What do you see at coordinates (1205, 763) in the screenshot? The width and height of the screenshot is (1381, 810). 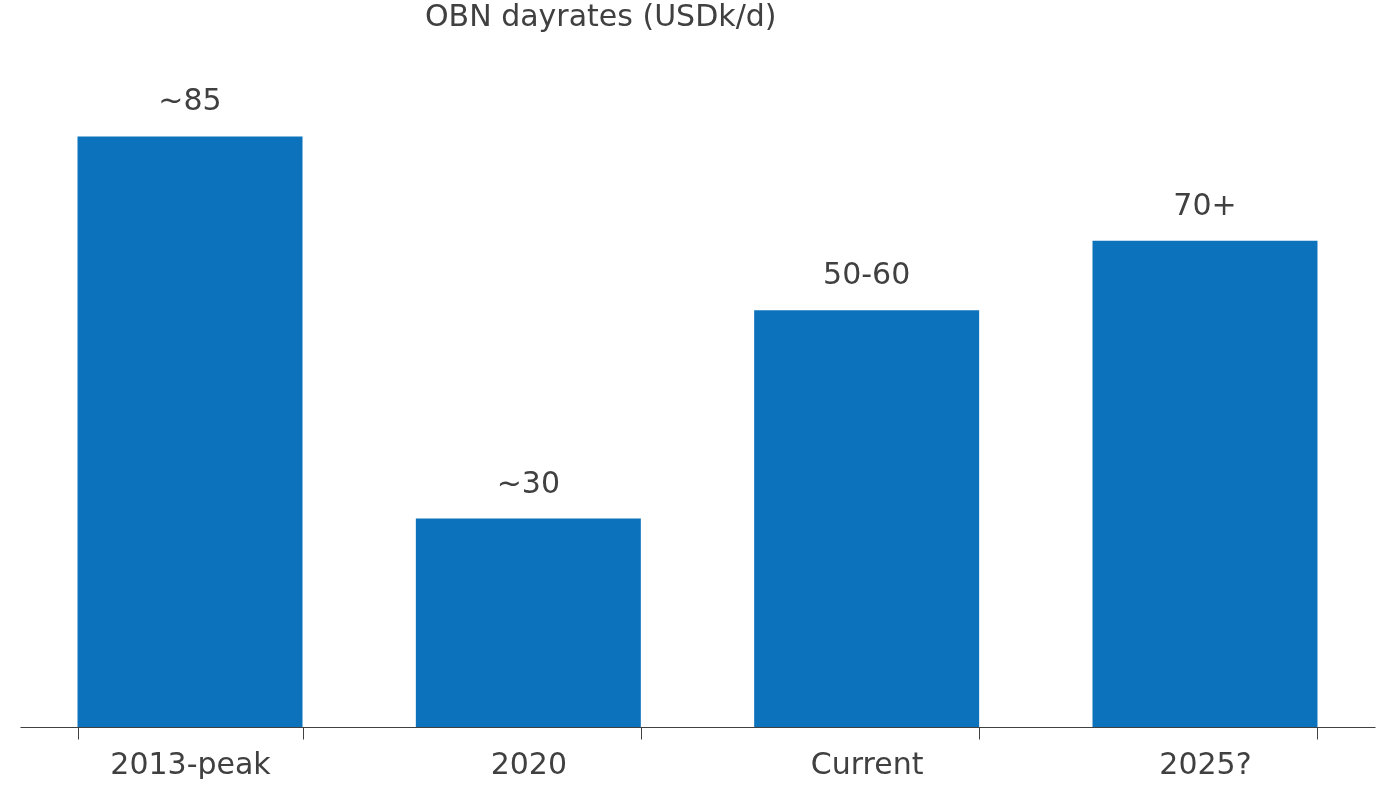 I see `x-tick-label: 2025?` at bounding box center [1205, 763].